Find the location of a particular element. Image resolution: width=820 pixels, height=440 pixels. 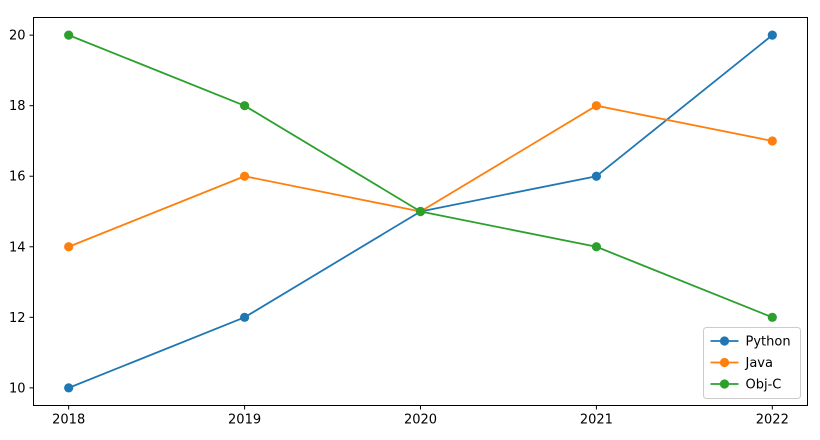

legend-label-java: Java is located at coordinates (759, 363).